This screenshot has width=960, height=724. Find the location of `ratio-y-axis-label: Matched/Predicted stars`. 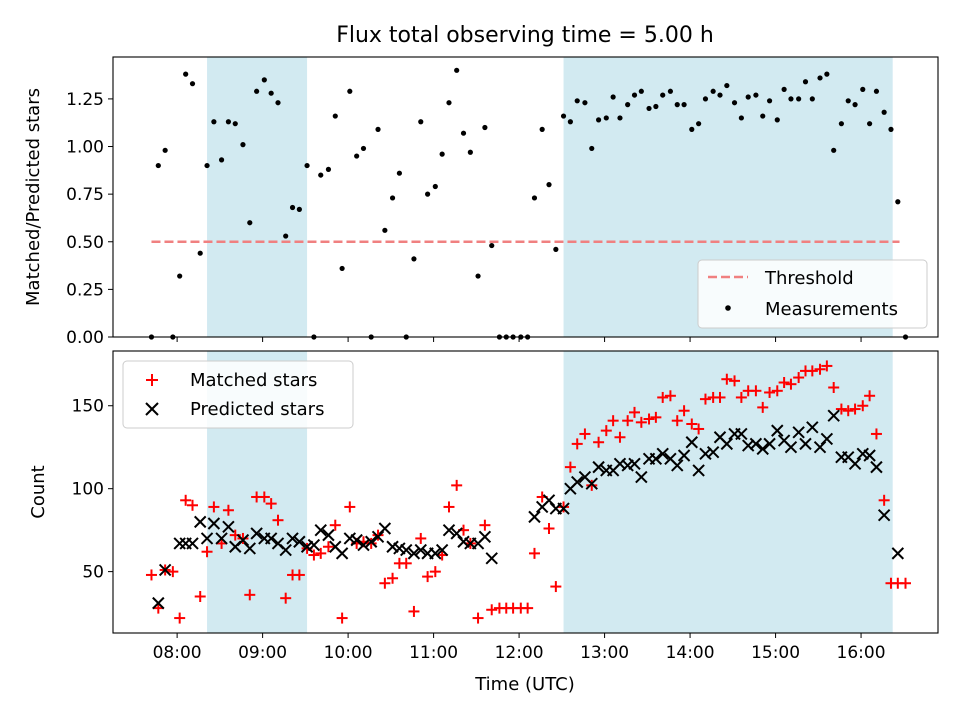

ratio-y-axis-label: Matched/Predicted stars is located at coordinates (33, 197).